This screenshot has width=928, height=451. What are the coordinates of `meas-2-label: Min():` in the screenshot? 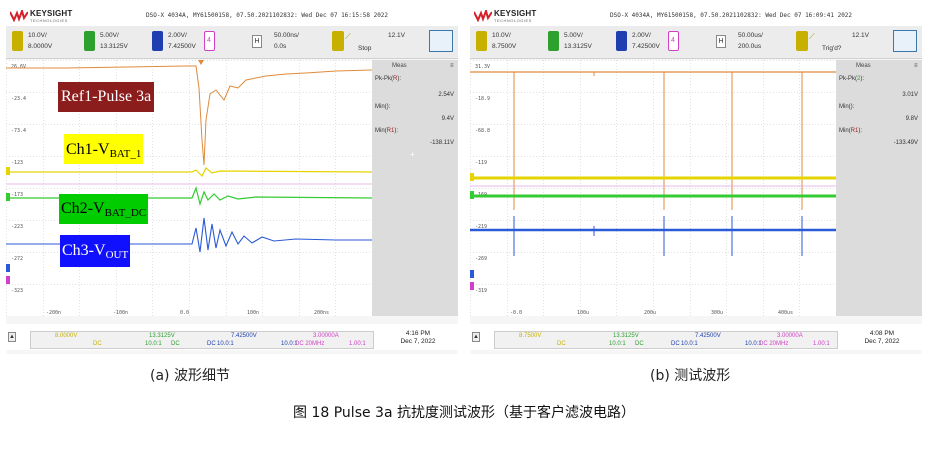 It's located at (847, 107).